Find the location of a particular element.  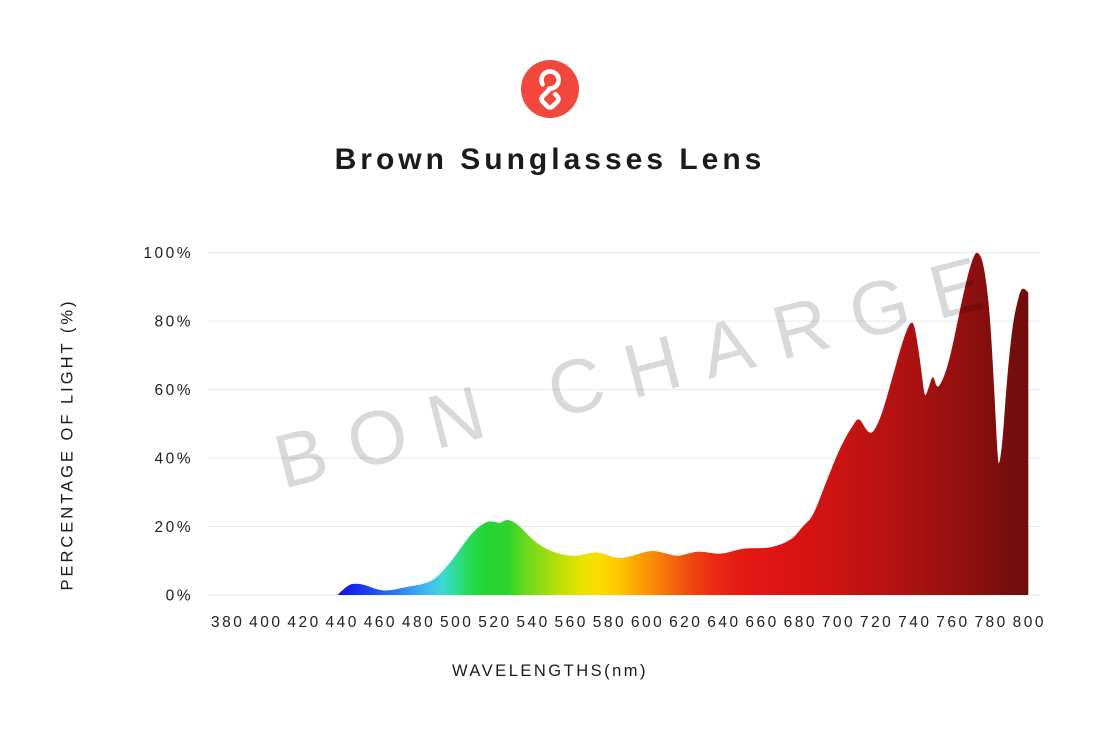

y-tick-label-0%: 0% is located at coordinates (179, 596).